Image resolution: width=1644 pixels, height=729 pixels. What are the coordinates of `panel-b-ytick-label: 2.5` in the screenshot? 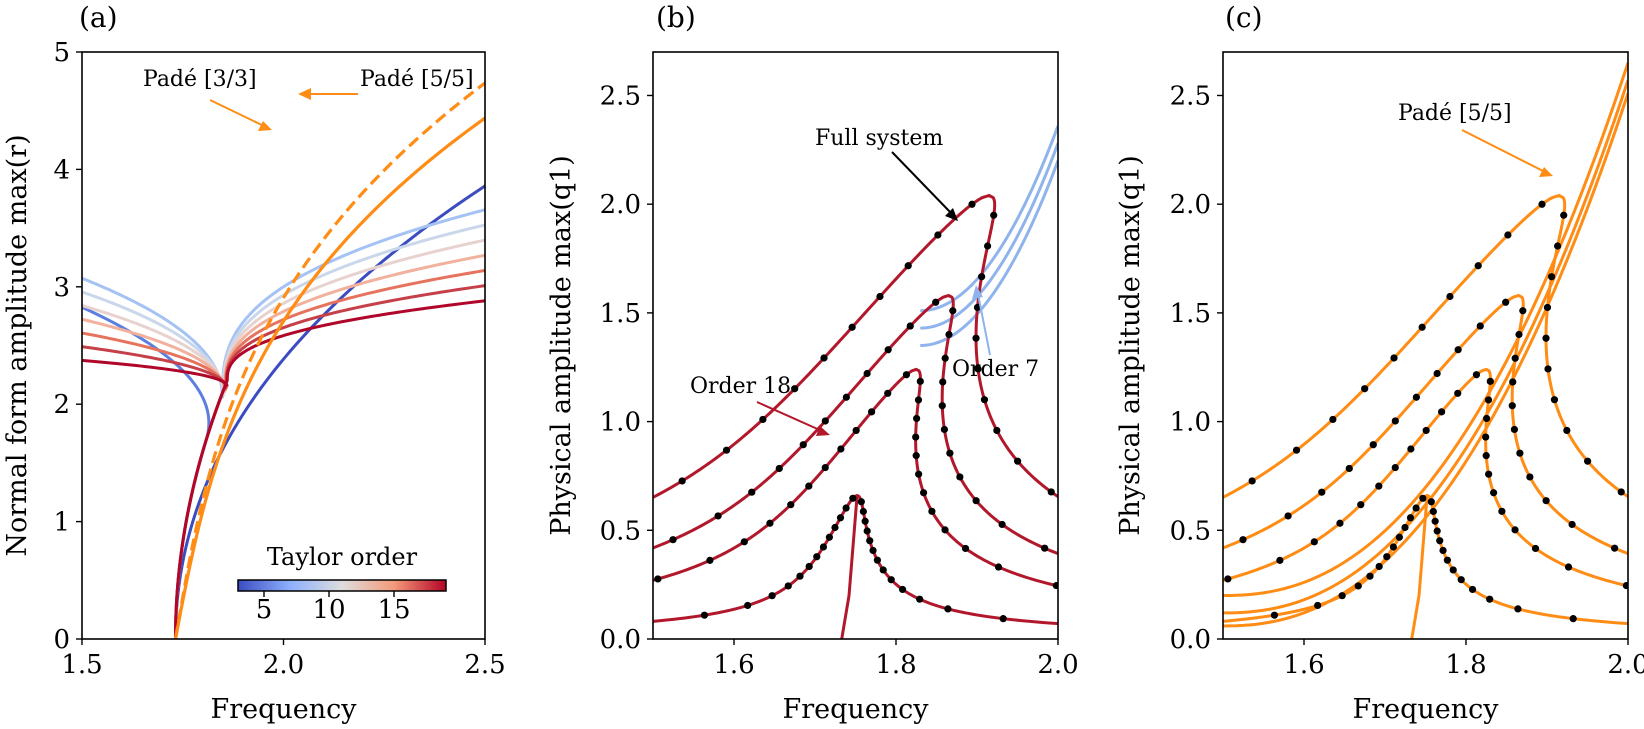 It's located at (620, 96).